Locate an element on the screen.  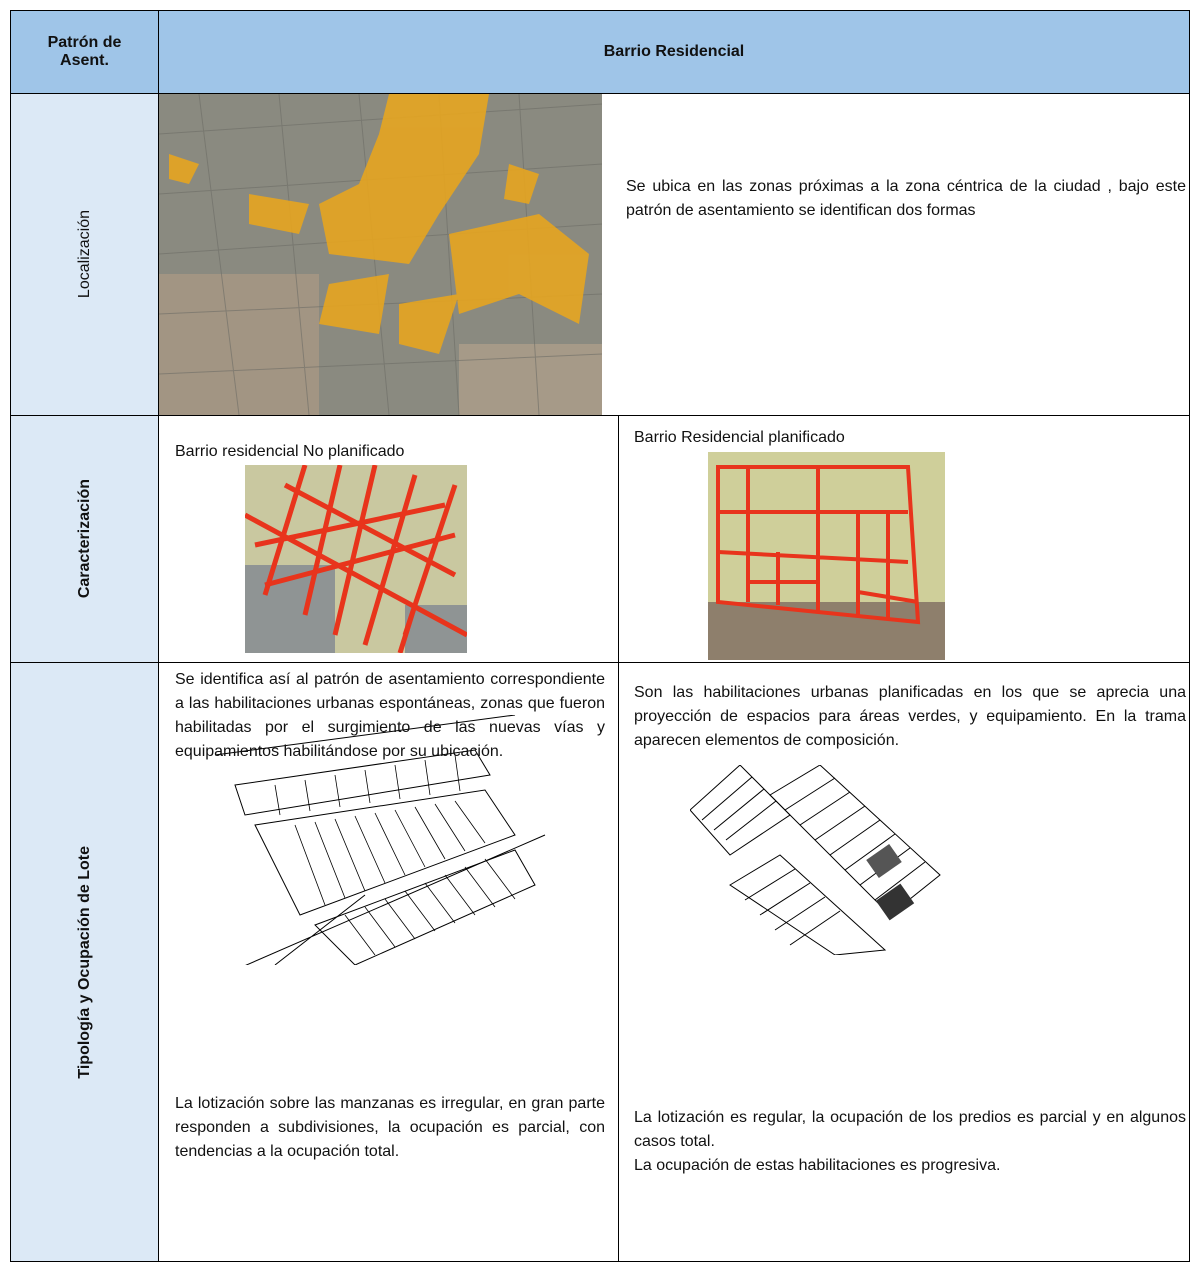
cell-title: Barrio Residencial planificado is located at coordinates (739, 437).